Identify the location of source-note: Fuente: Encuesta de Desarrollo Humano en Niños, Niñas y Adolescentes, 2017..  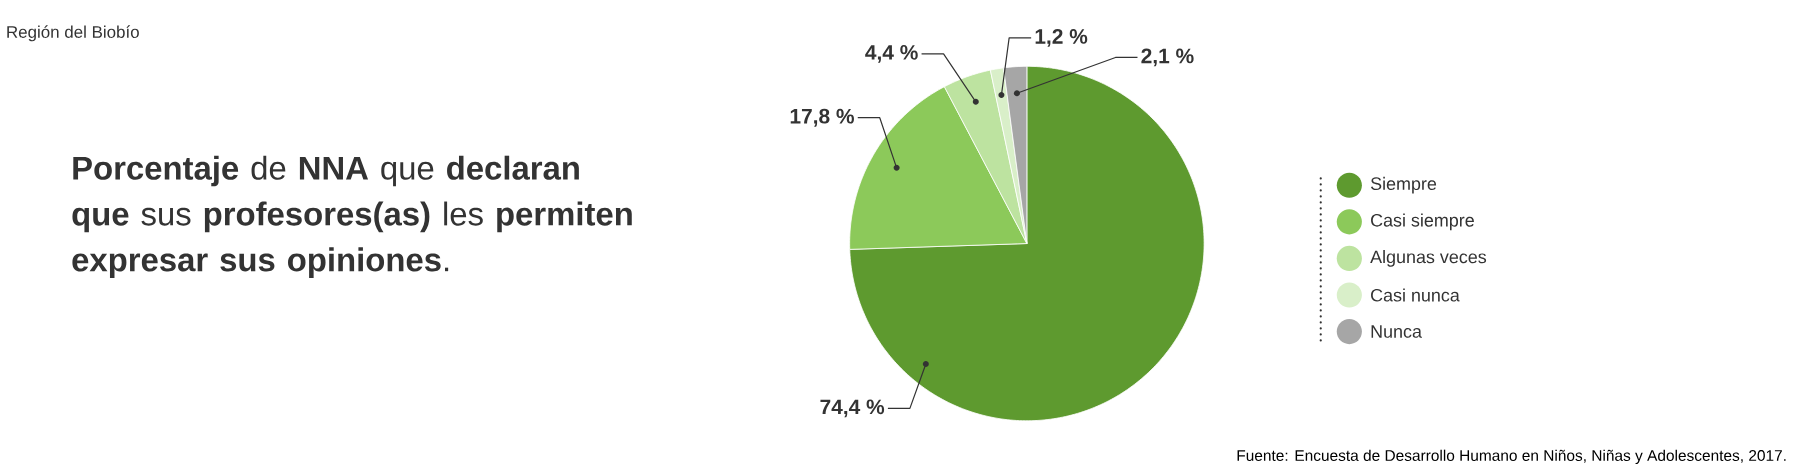
(1511, 457).